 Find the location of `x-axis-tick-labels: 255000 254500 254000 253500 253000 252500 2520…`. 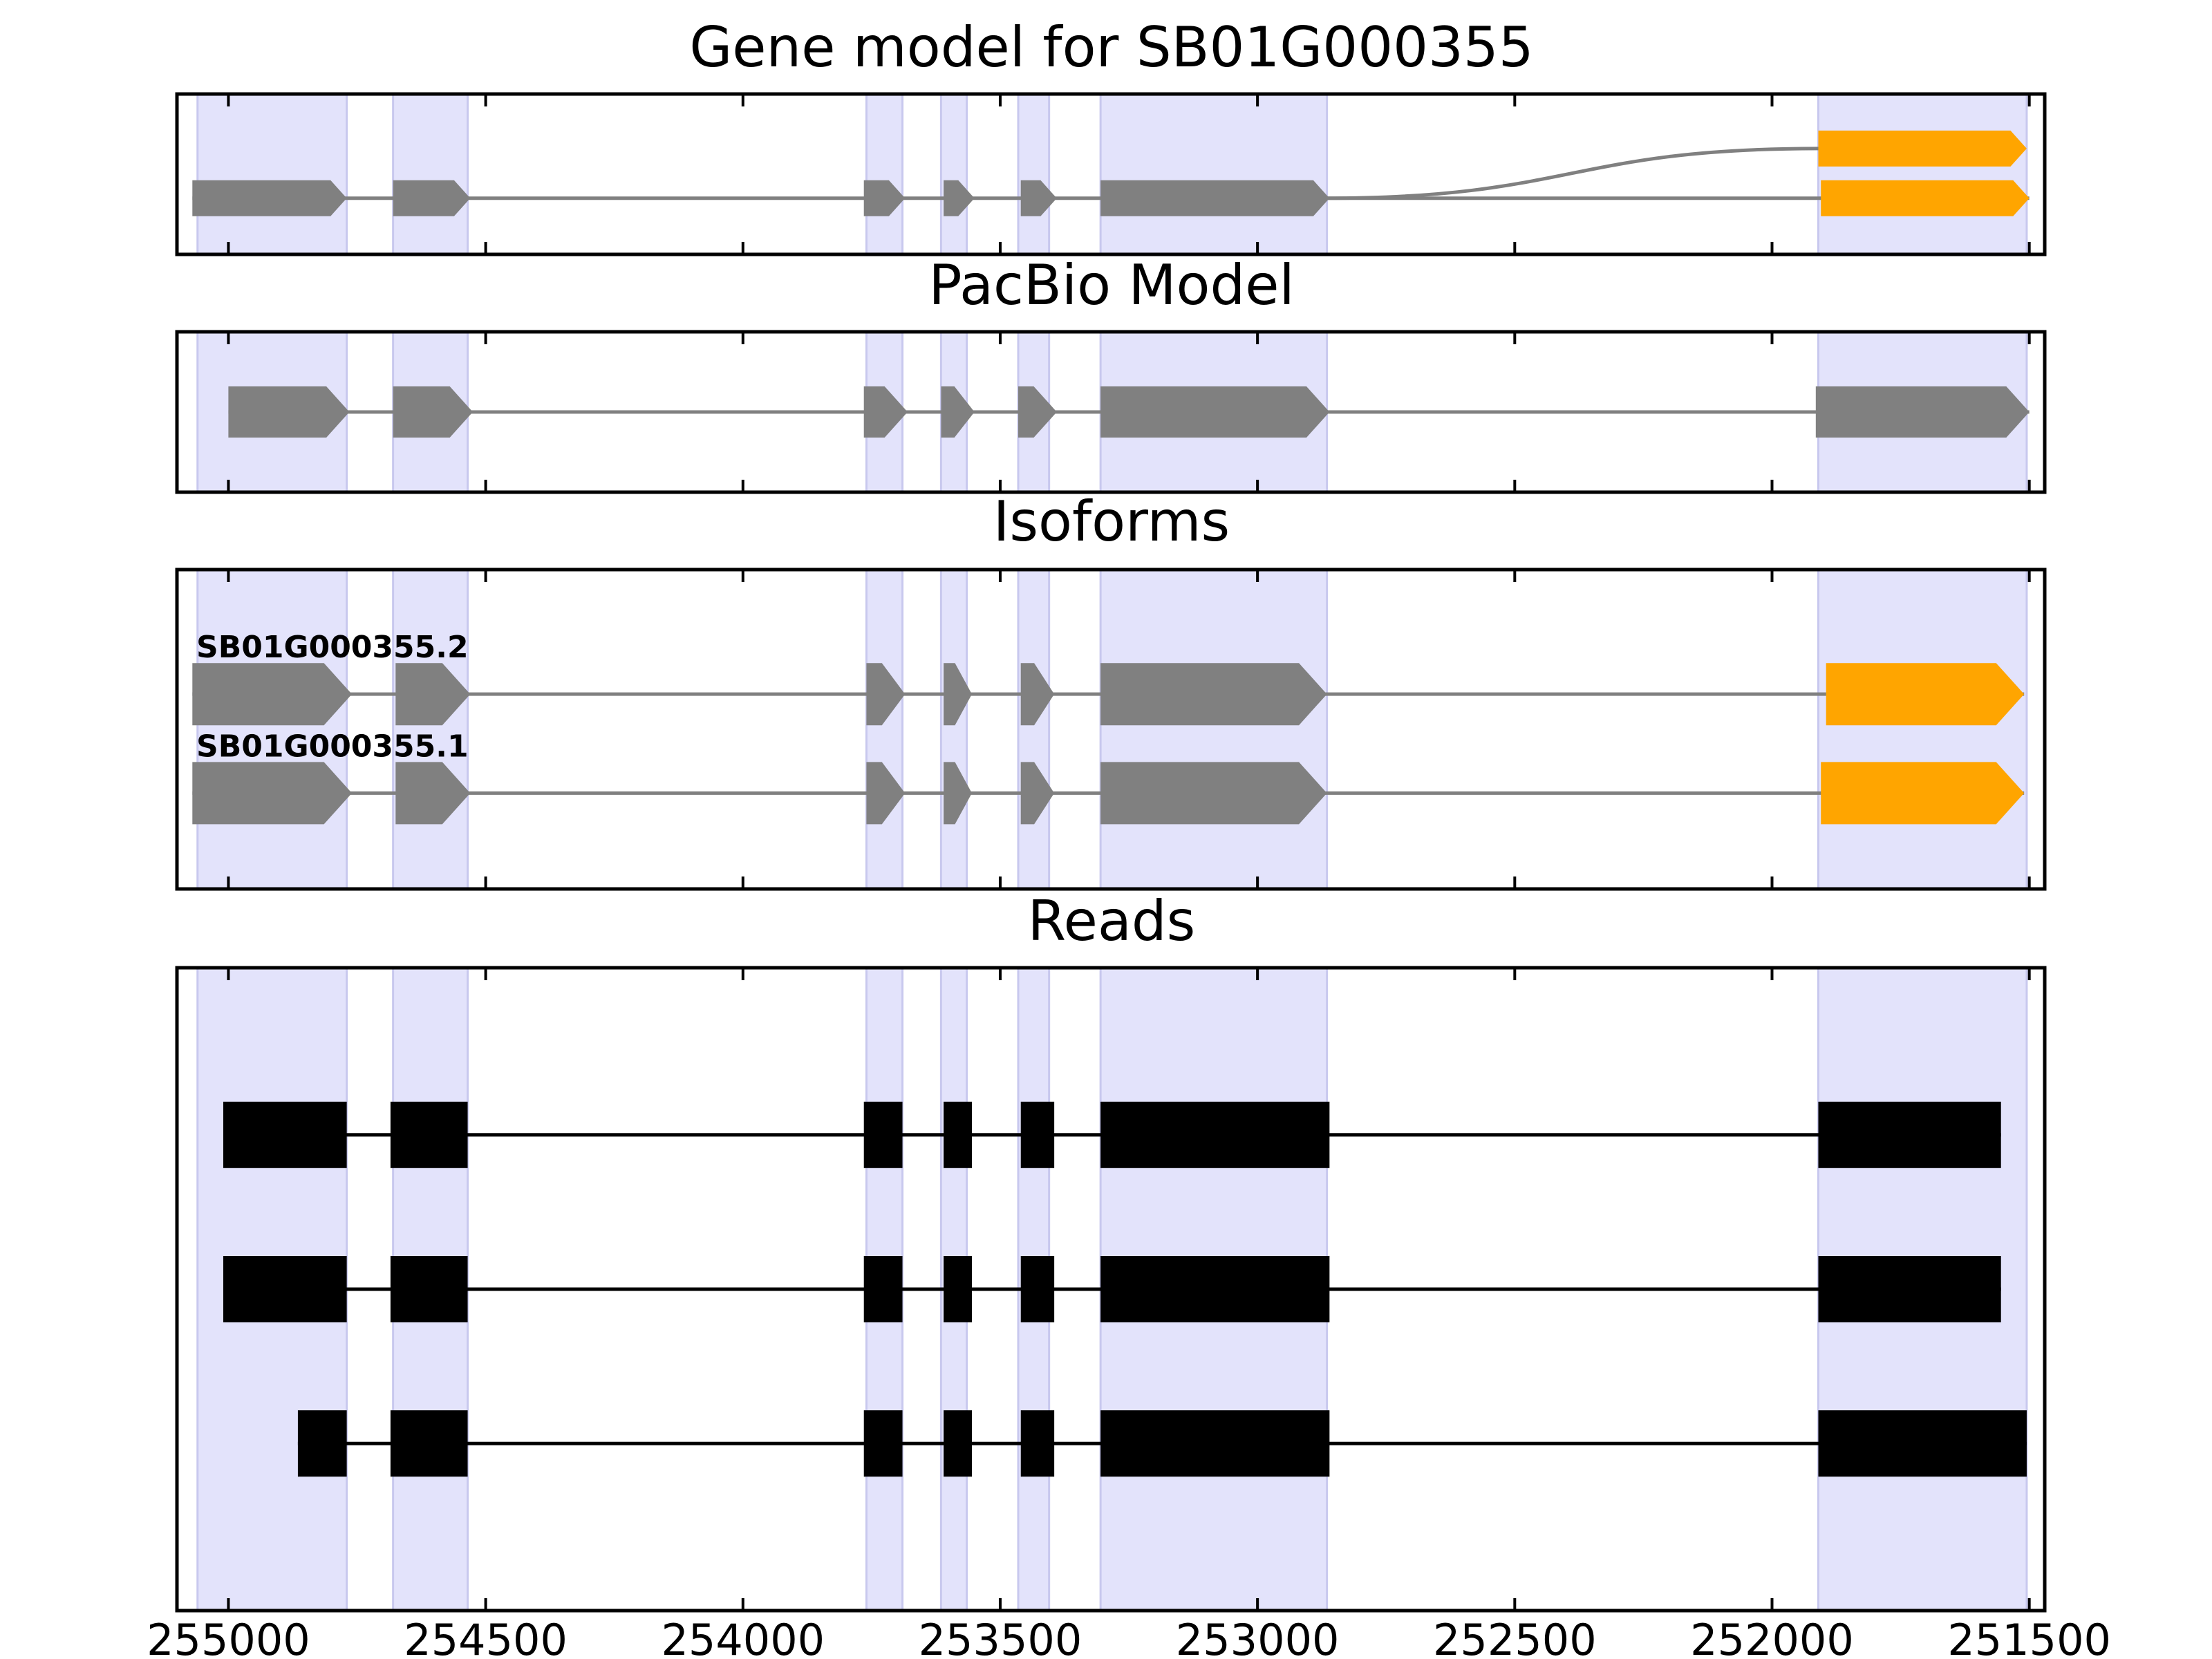

x-axis-tick-labels: 255000 254500 254000 253500 253000 252500 2520… is located at coordinates (1129, 1637).